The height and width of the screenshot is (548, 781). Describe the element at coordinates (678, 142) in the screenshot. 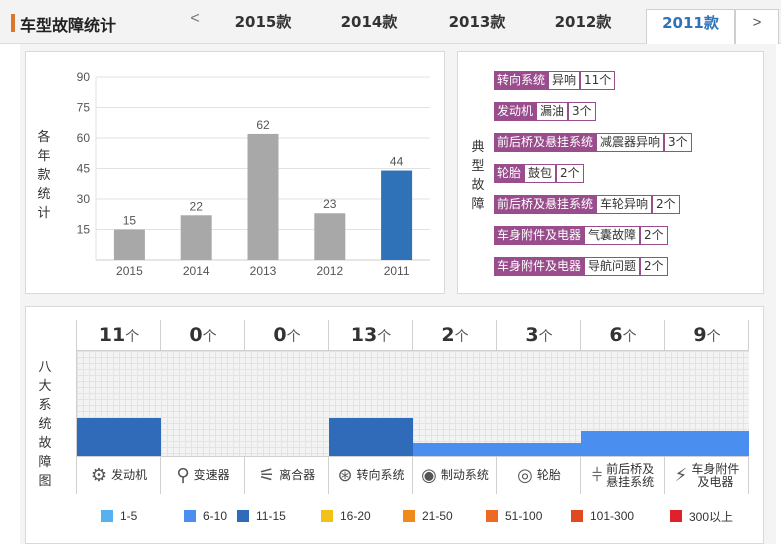

I see `fault-count: 3个` at that location.